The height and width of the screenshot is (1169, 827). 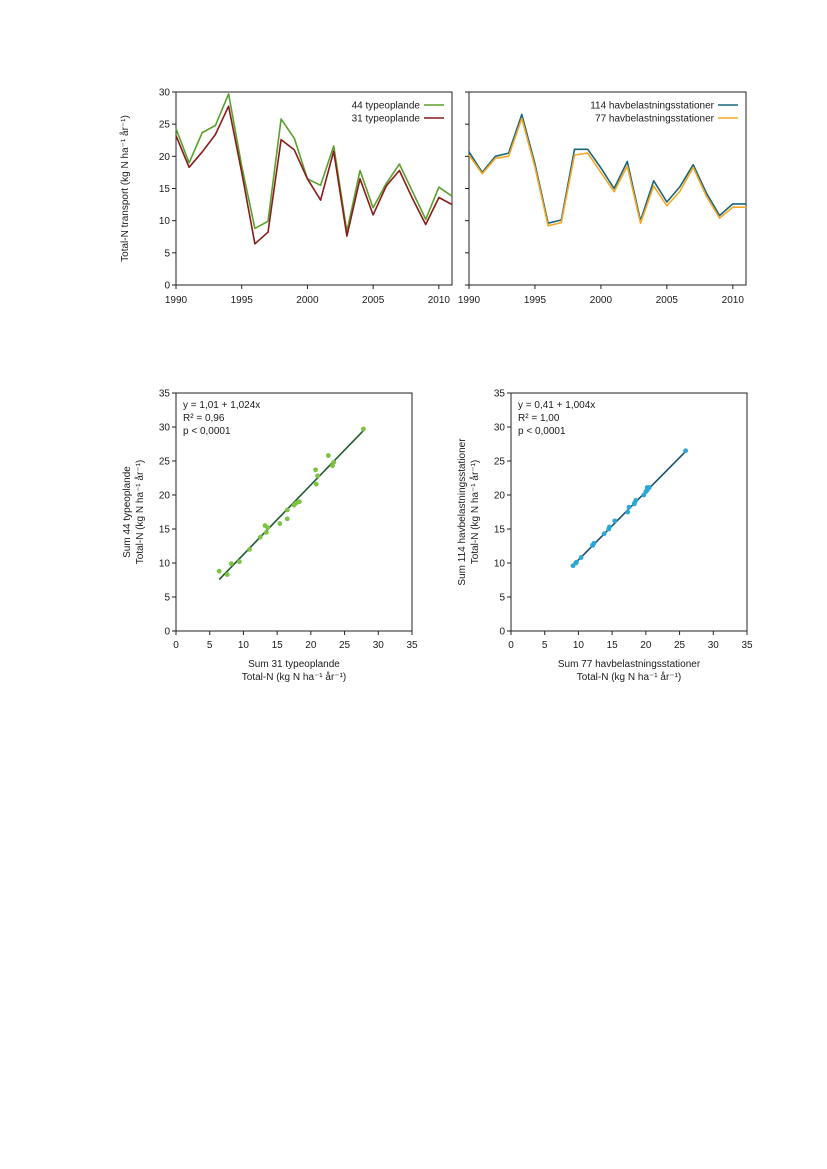 What do you see at coordinates (556, 405) in the screenshot?
I see `stats-annotation: y = 0,41 + 1,004x` at bounding box center [556, 405].